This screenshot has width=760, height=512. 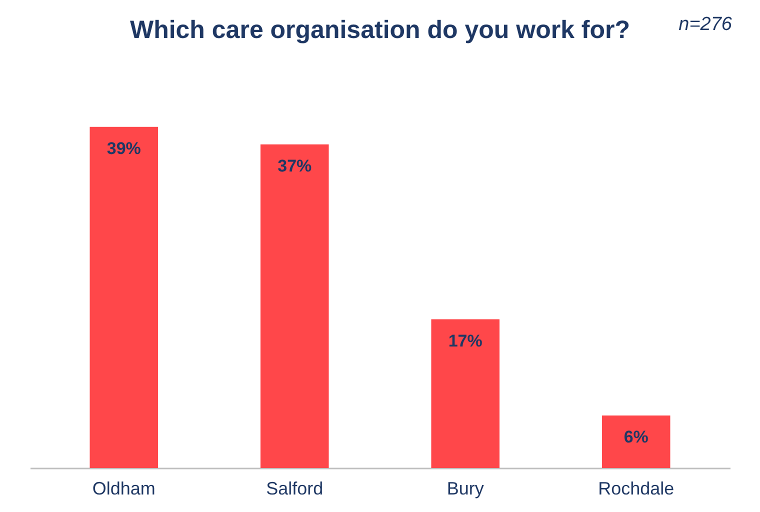 I want to click on data-label: 39%, so click(x=123, y=148).